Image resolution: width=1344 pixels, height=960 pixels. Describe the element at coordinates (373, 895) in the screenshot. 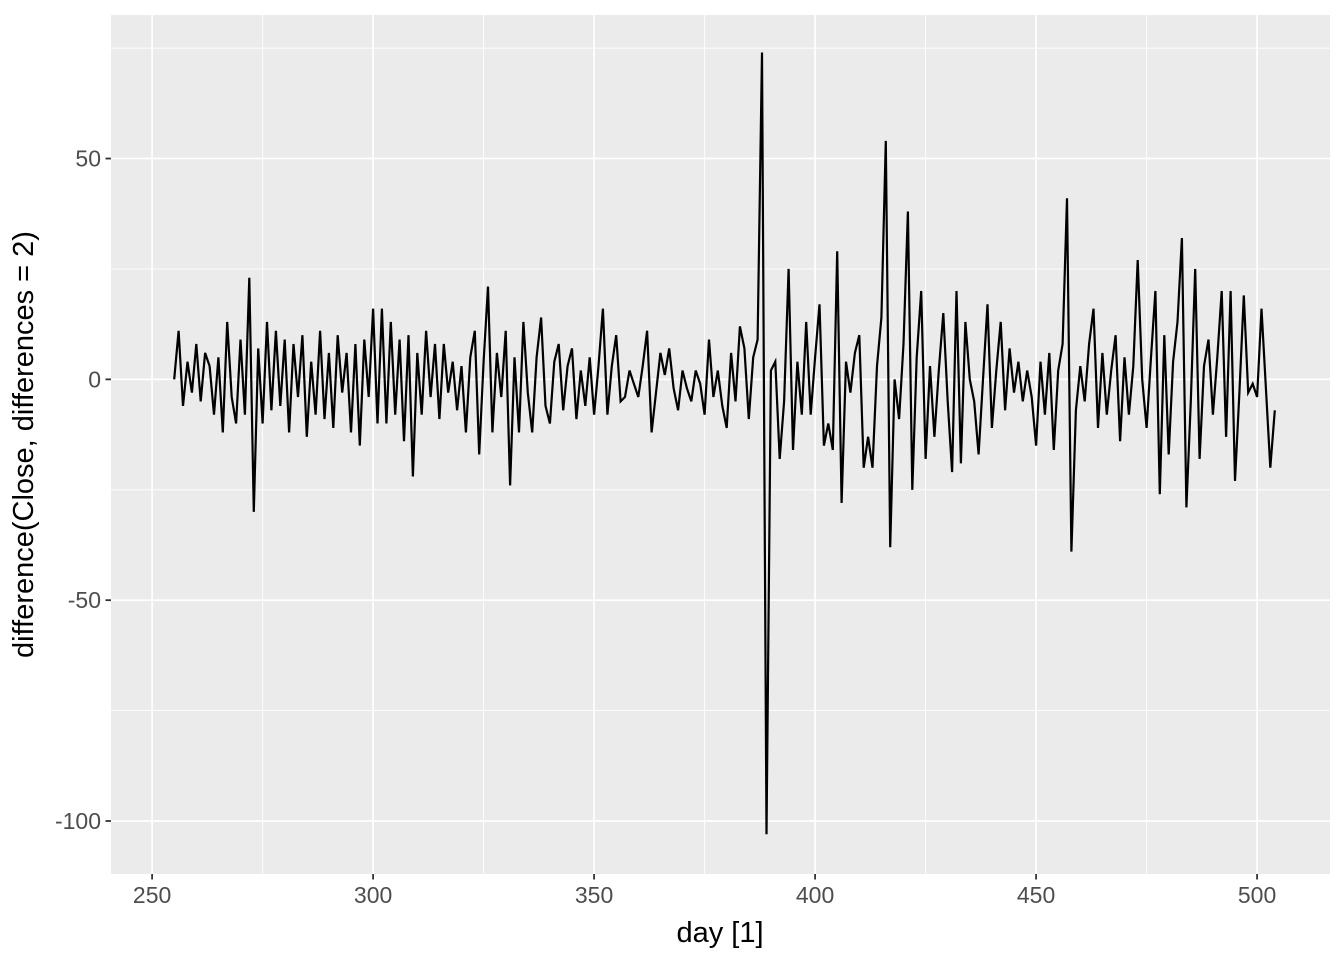

I see `x-tick-label: 300` at that location.